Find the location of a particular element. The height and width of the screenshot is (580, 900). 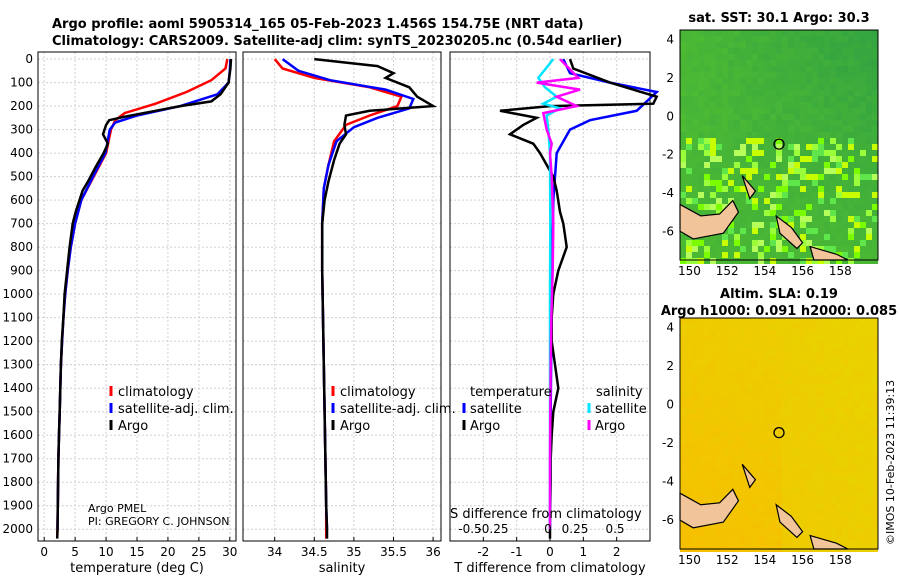

map-lon-label: 154 is located at coordinates (764, 271).